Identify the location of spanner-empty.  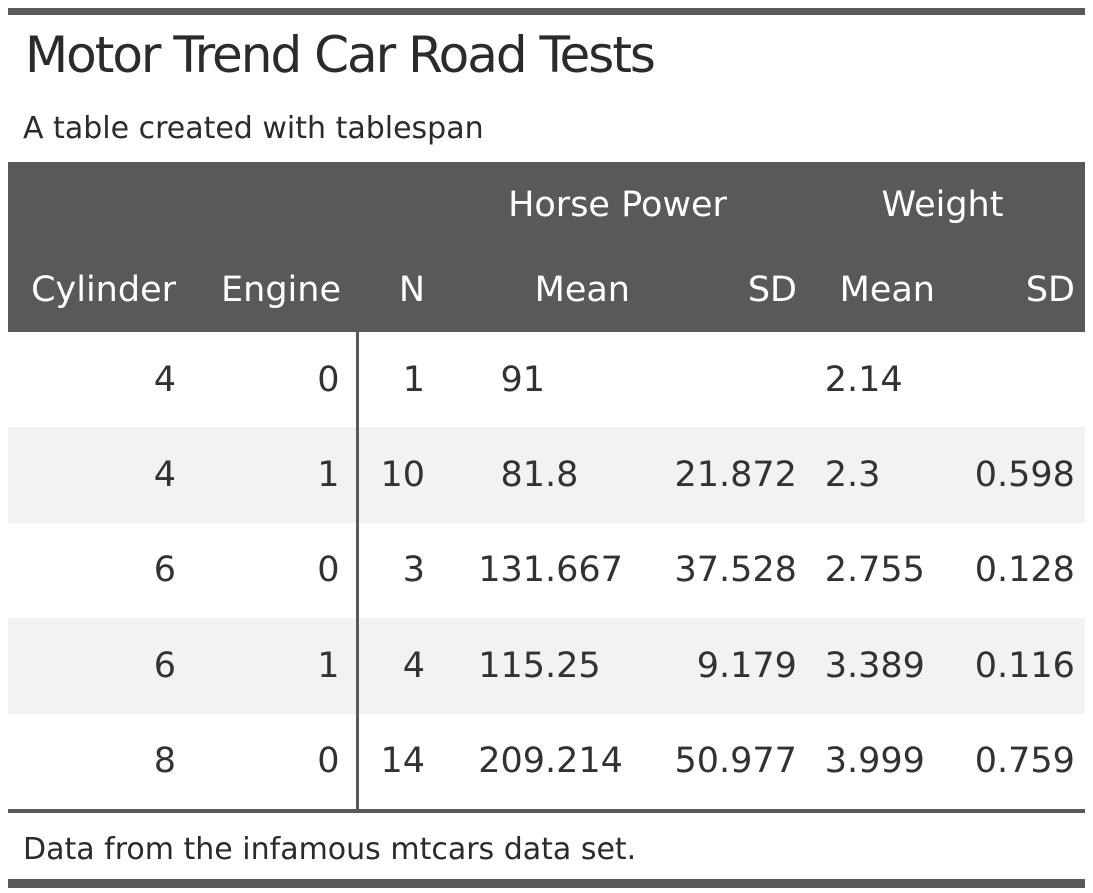
(221, 204).